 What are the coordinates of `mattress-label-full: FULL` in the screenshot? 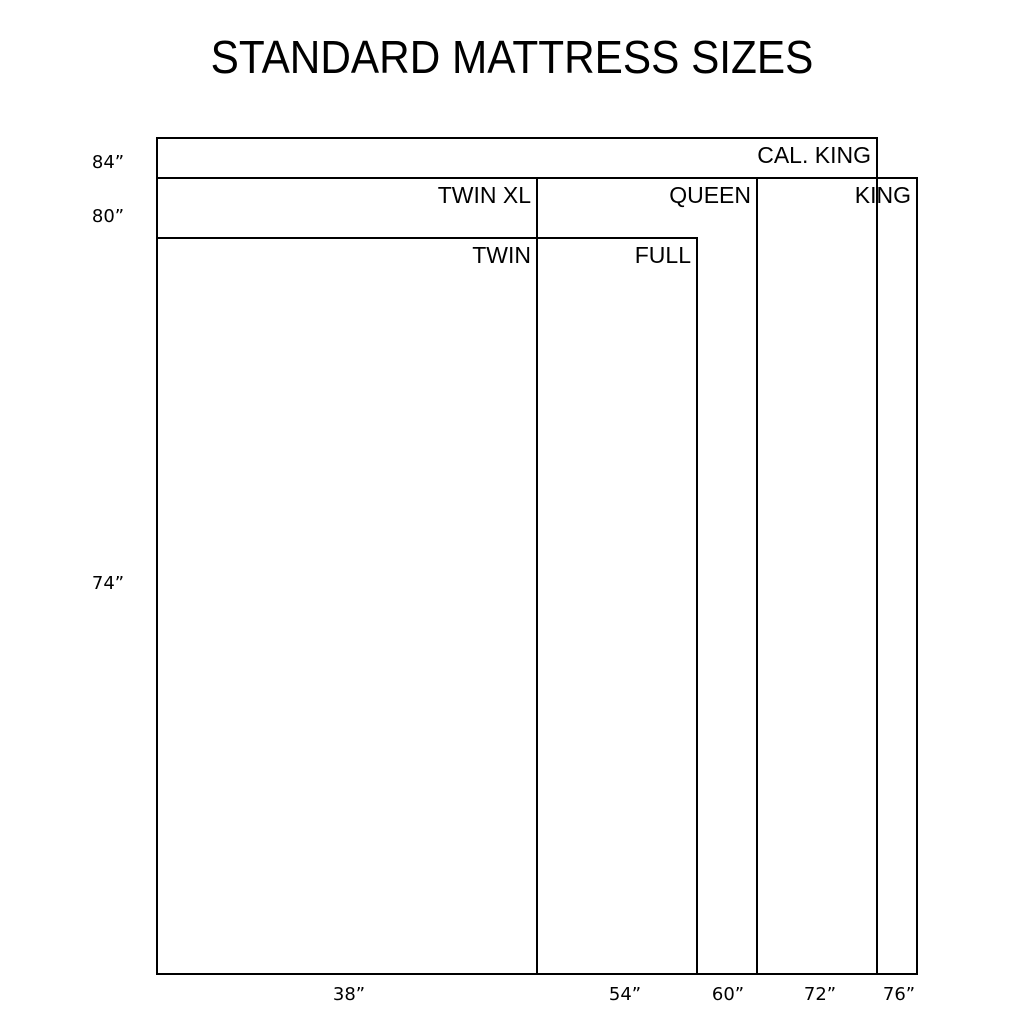 It's located at (663, 255).